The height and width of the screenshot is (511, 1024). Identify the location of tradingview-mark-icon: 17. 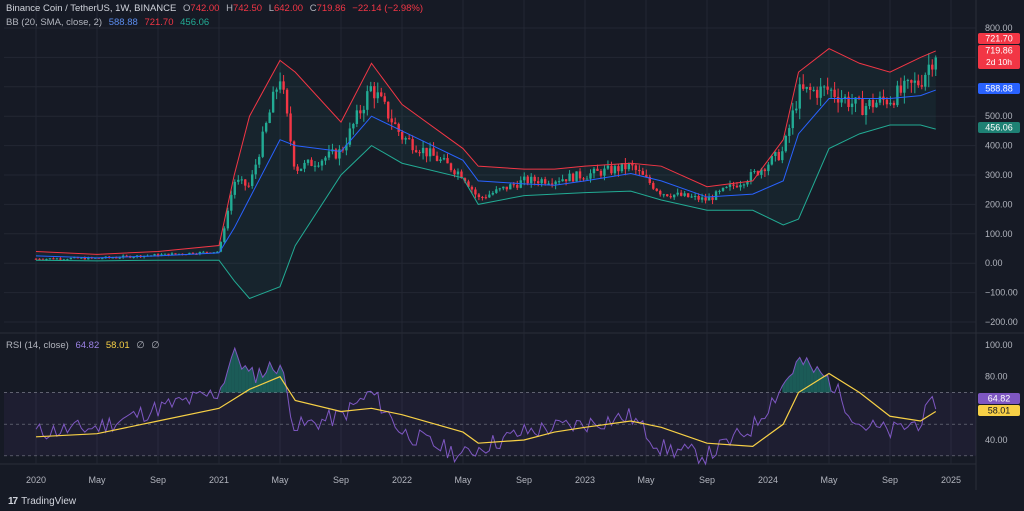
(13, 501).